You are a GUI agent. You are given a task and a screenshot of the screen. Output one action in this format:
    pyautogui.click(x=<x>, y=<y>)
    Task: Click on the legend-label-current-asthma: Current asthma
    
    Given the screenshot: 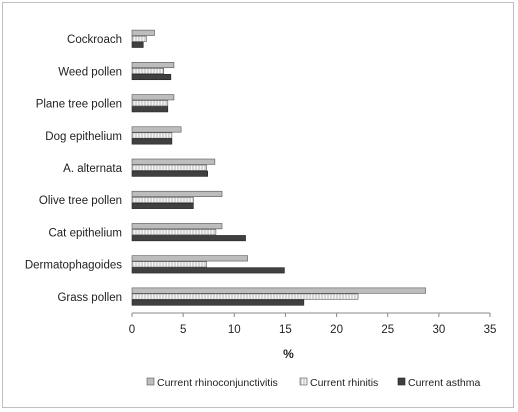 What is the action you would take?
    pyautogui.click(x=444, y=383)
    